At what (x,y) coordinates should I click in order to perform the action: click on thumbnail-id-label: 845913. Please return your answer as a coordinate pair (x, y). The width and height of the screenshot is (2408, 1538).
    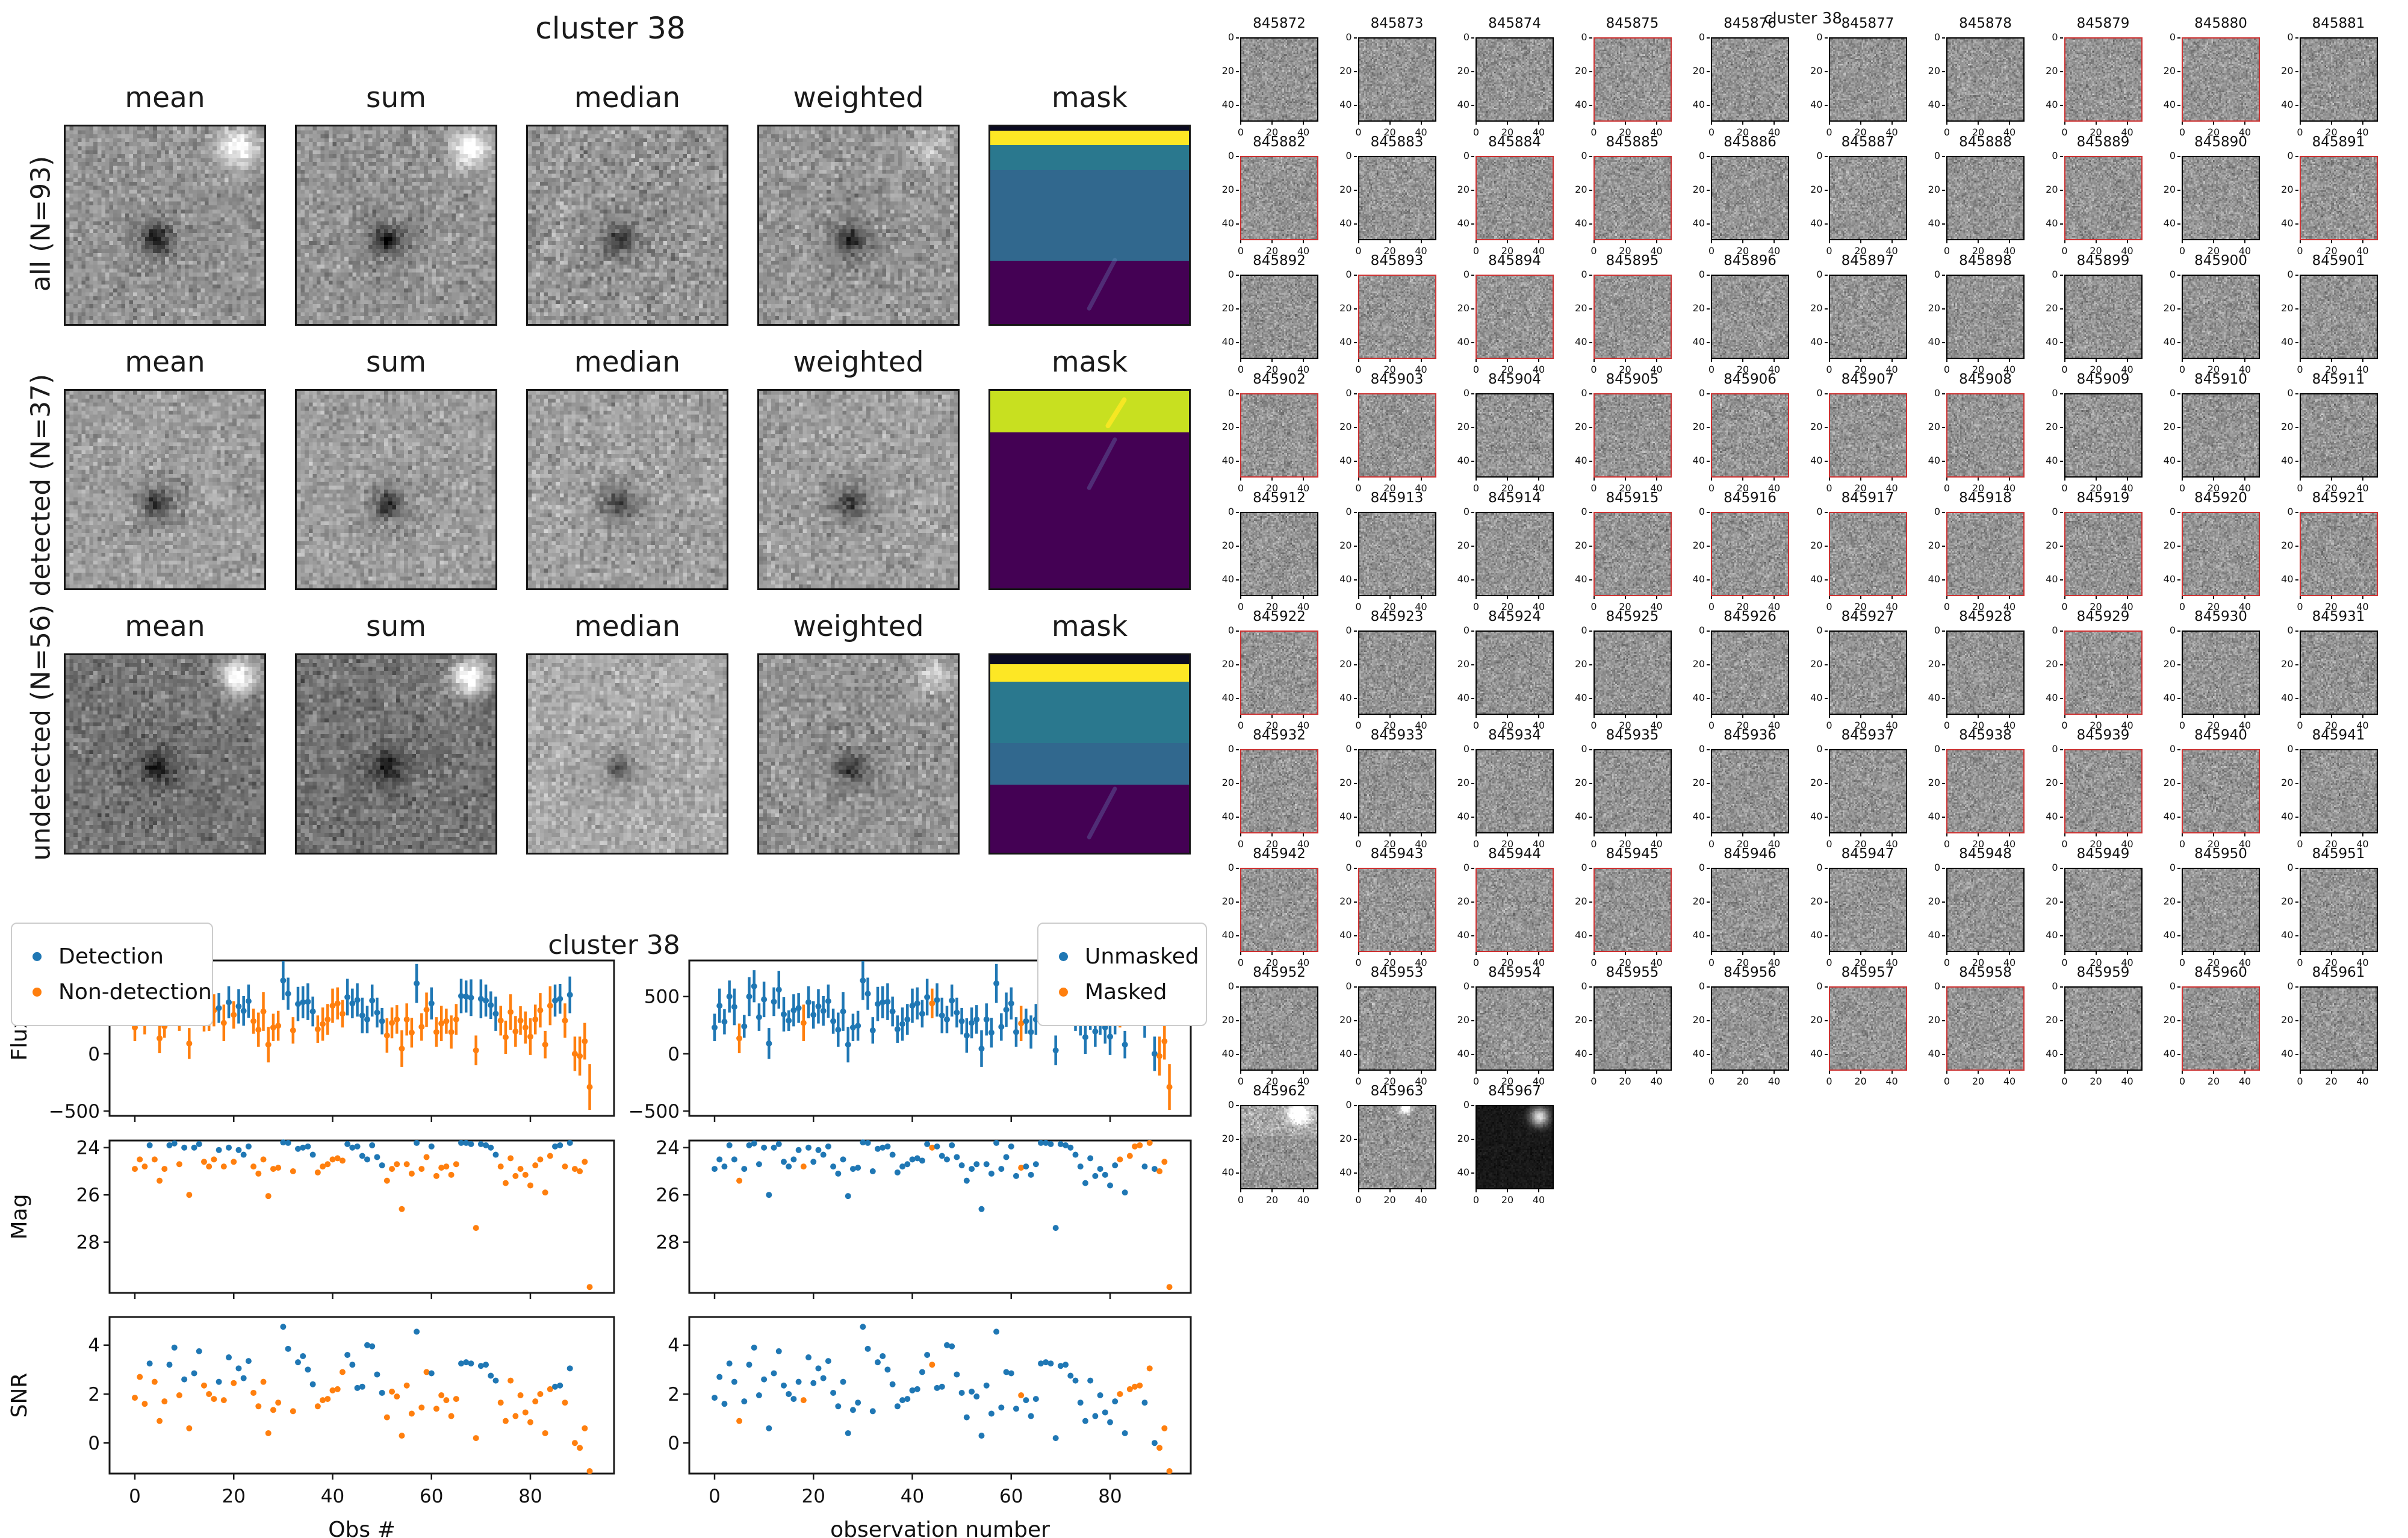
    Looking at the image, I should click on (1397, 498).